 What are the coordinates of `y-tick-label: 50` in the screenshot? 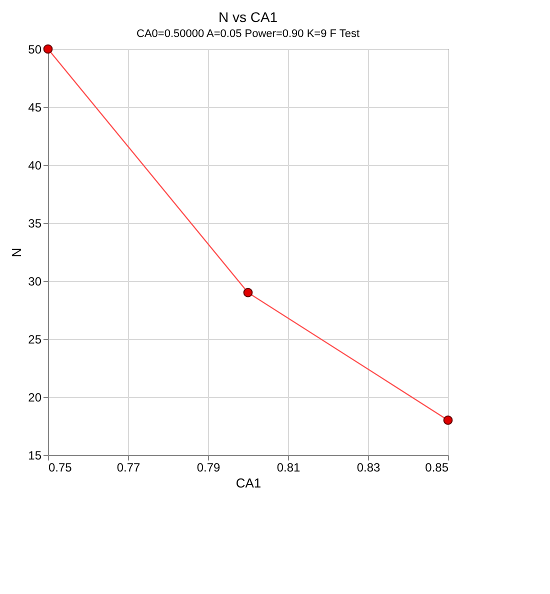 It's located at (35, 49).